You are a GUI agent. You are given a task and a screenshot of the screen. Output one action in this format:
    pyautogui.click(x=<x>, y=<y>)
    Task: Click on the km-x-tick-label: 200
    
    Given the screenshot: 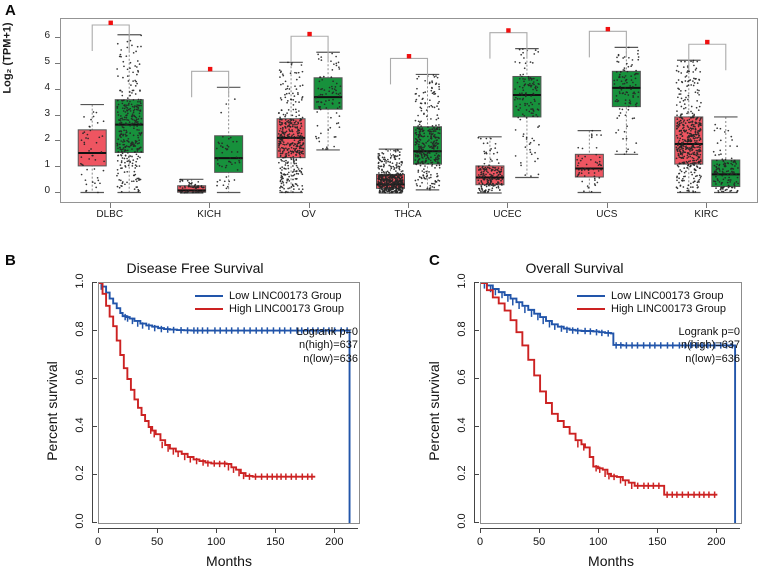 What is the action you would take?
    pyautogui.click(x=334, y=542)
    